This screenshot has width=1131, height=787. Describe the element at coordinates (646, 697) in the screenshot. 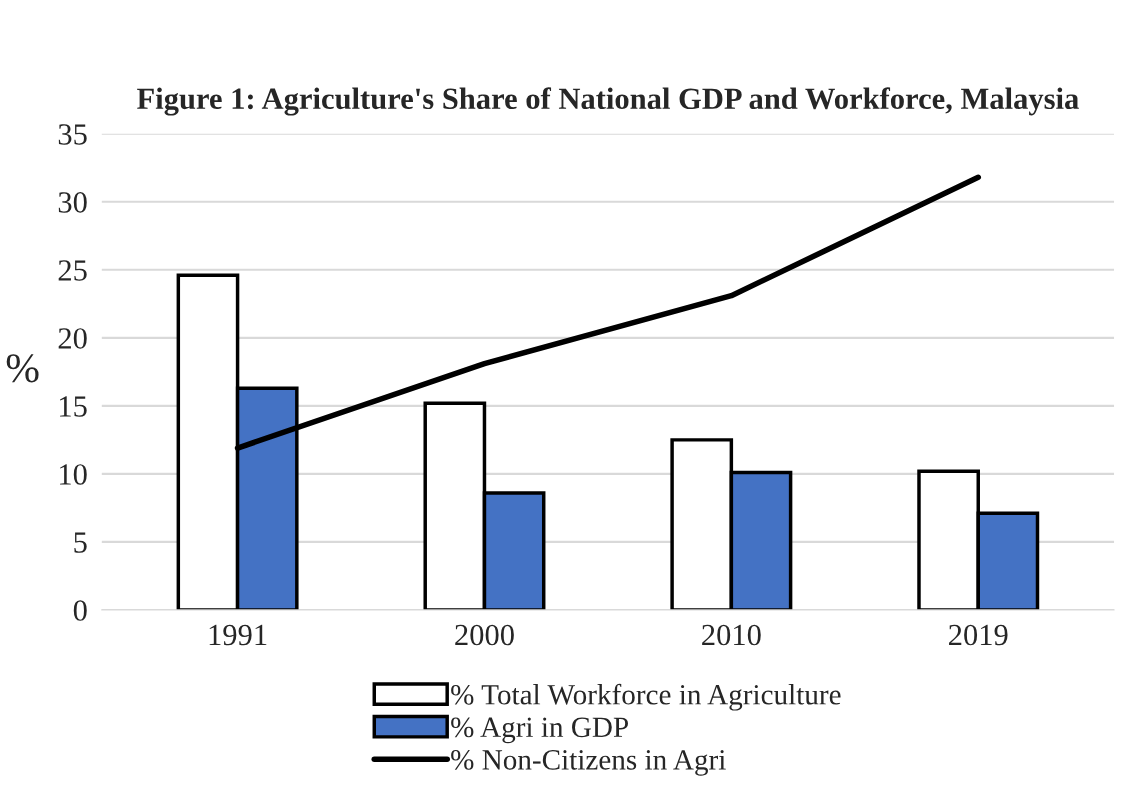

I see `legend-label: % Total Workforce in Agriculture` at that location.